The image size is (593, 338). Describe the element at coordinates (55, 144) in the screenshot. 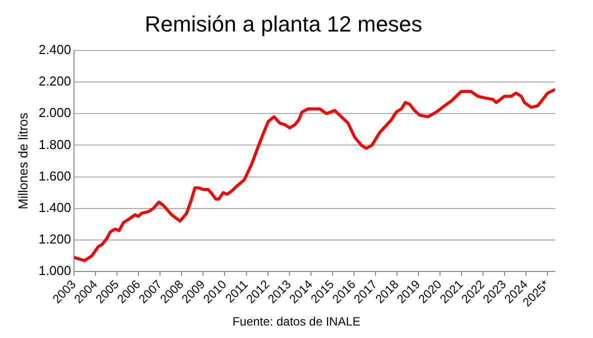

I see `y-tick-label: 1.800` at that location.